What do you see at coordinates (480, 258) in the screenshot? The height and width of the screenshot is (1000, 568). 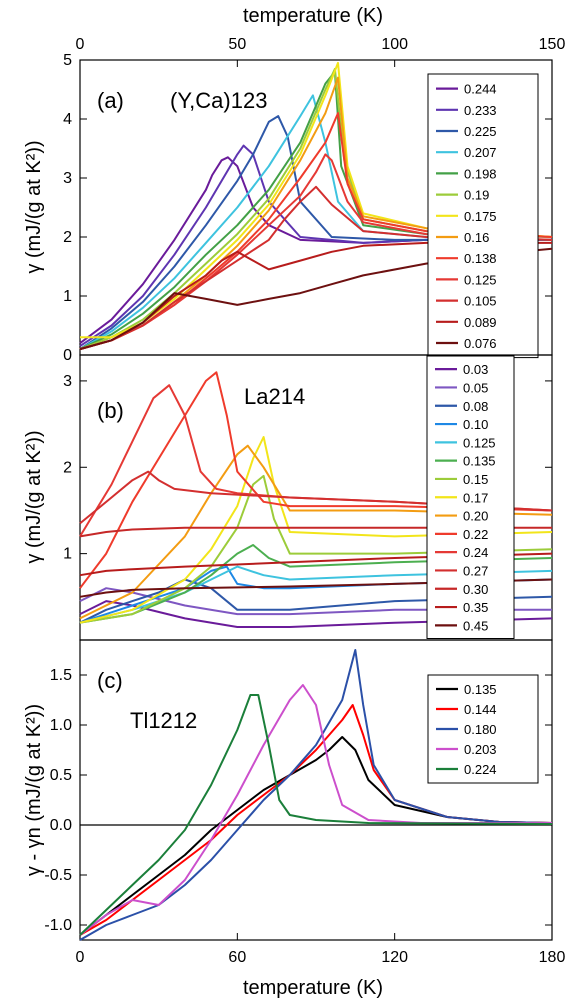 I see `legend-label: 0.138` at bounding box center [480, 258].